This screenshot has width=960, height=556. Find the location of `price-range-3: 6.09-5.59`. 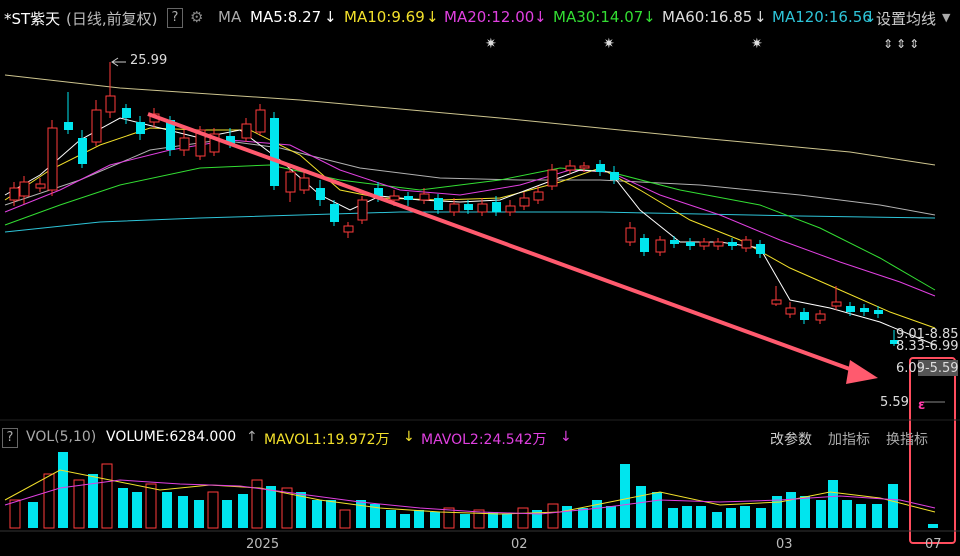

price-range-3: 6.09-5.59 is located at coordinates (927, 368).